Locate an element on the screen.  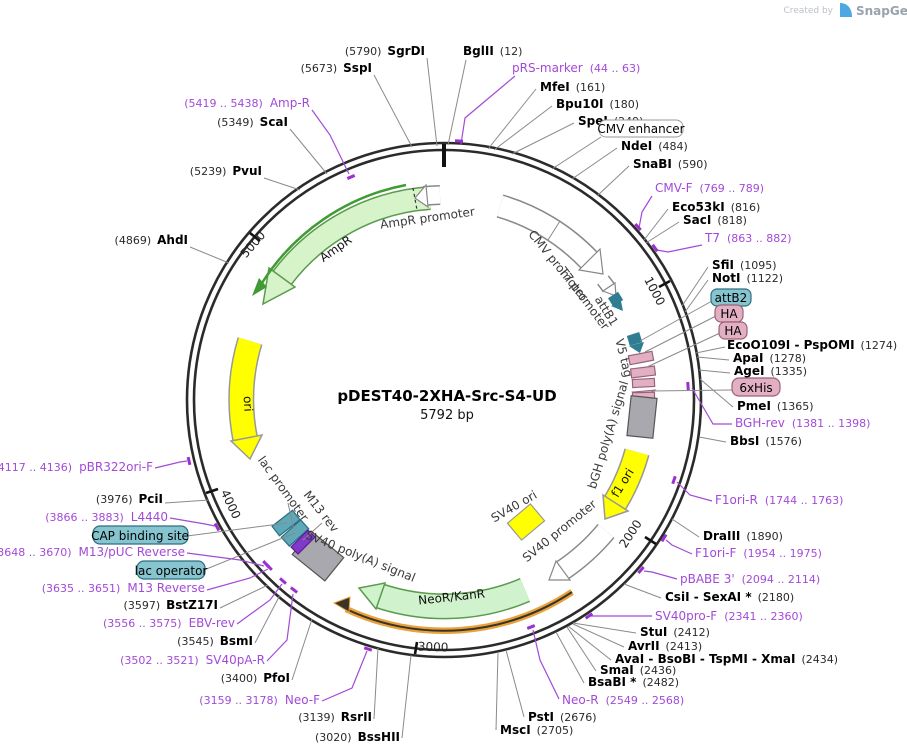
plasmid-title-block: pDEST40-2XHA-Src-S4-UD 5792 bp is located at coordinates (446, 405).